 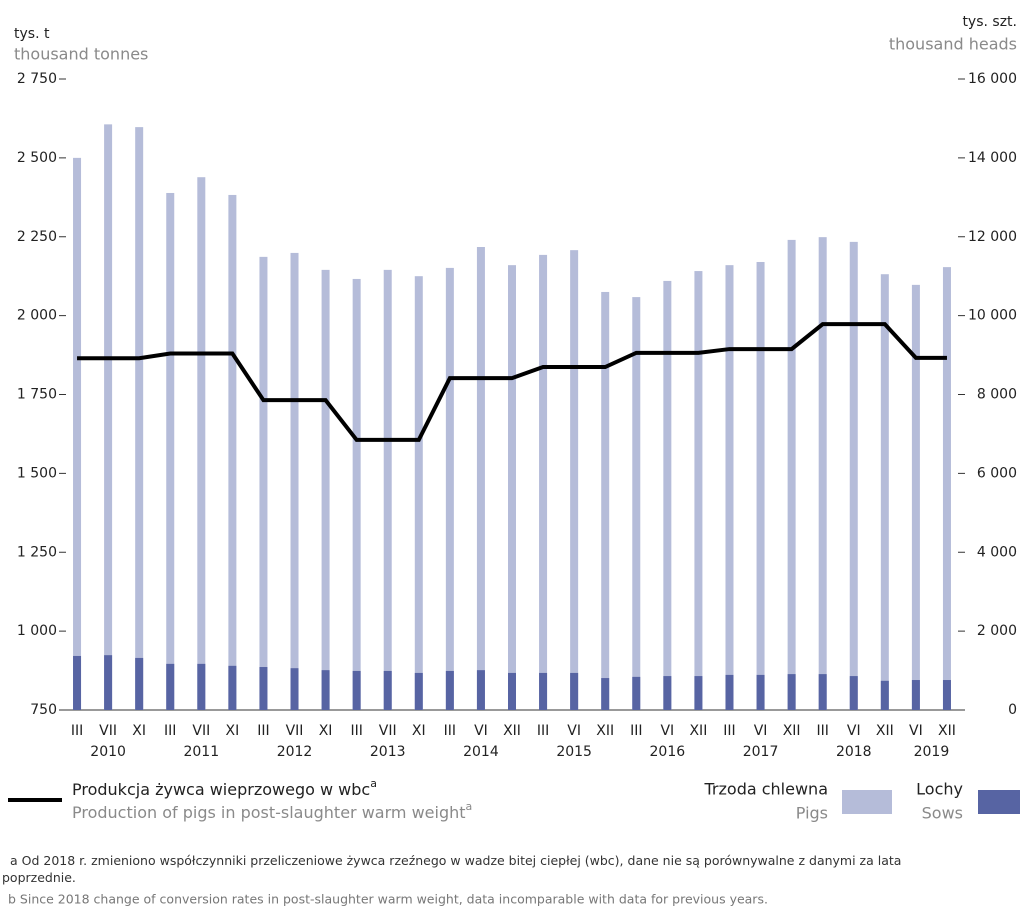 I want to click on footnote-line: poprzednie., so click(x=39, y=877).